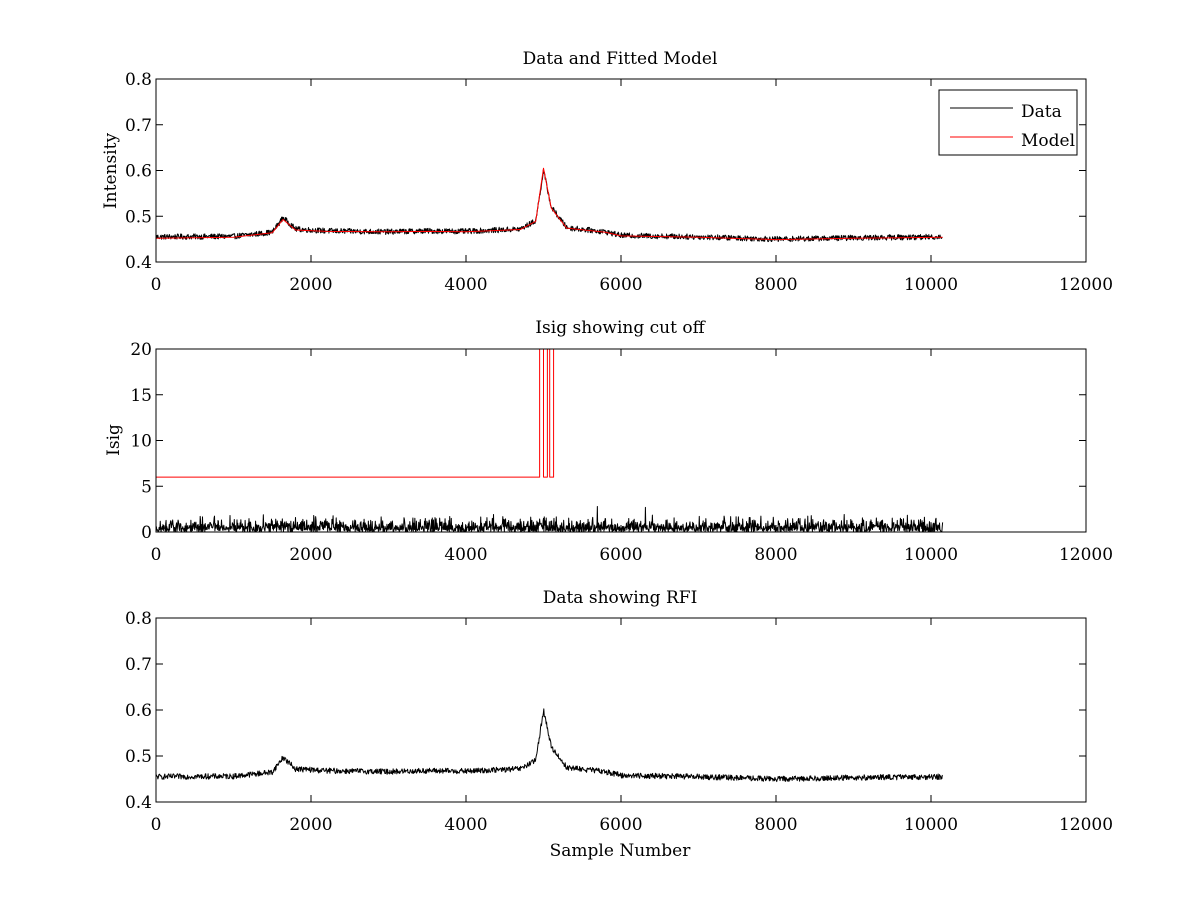 The image size is (1200, 900). What do you see at coordinates (620, 328) in the screenshot?
I see `panel-title: Isig showing cut off` at bounding box center [620, 328].